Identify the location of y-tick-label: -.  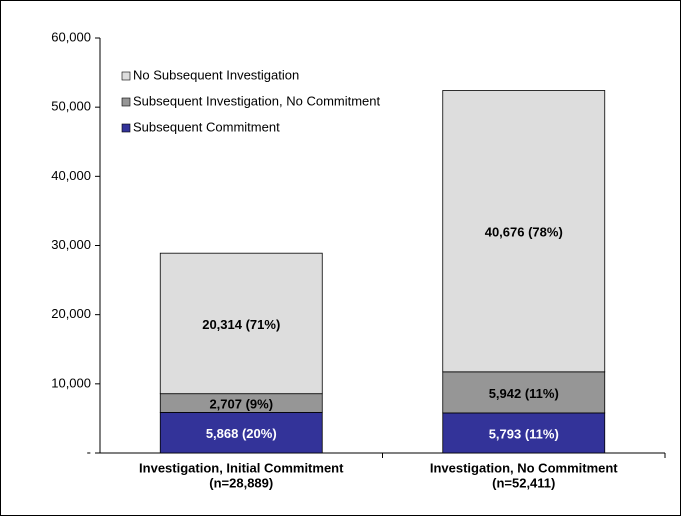
(89, 451).